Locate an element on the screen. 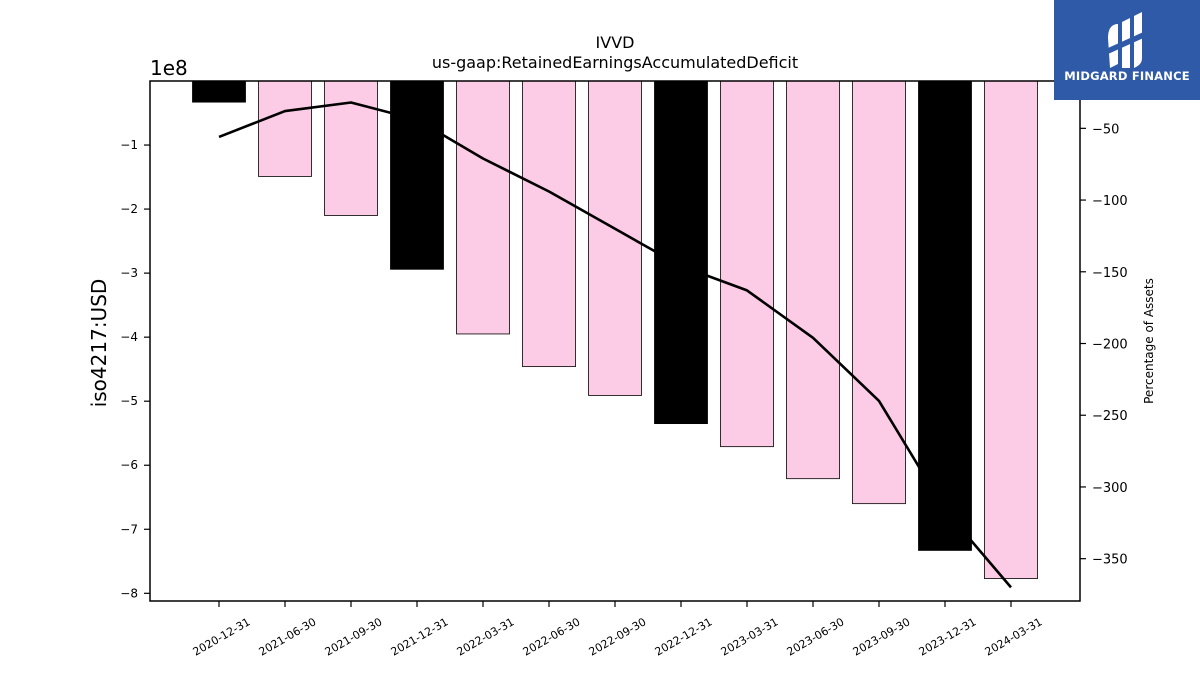 This screenshot has width=1200, height=675. midgard-logo-icon is located at coordinates (1128, 40).